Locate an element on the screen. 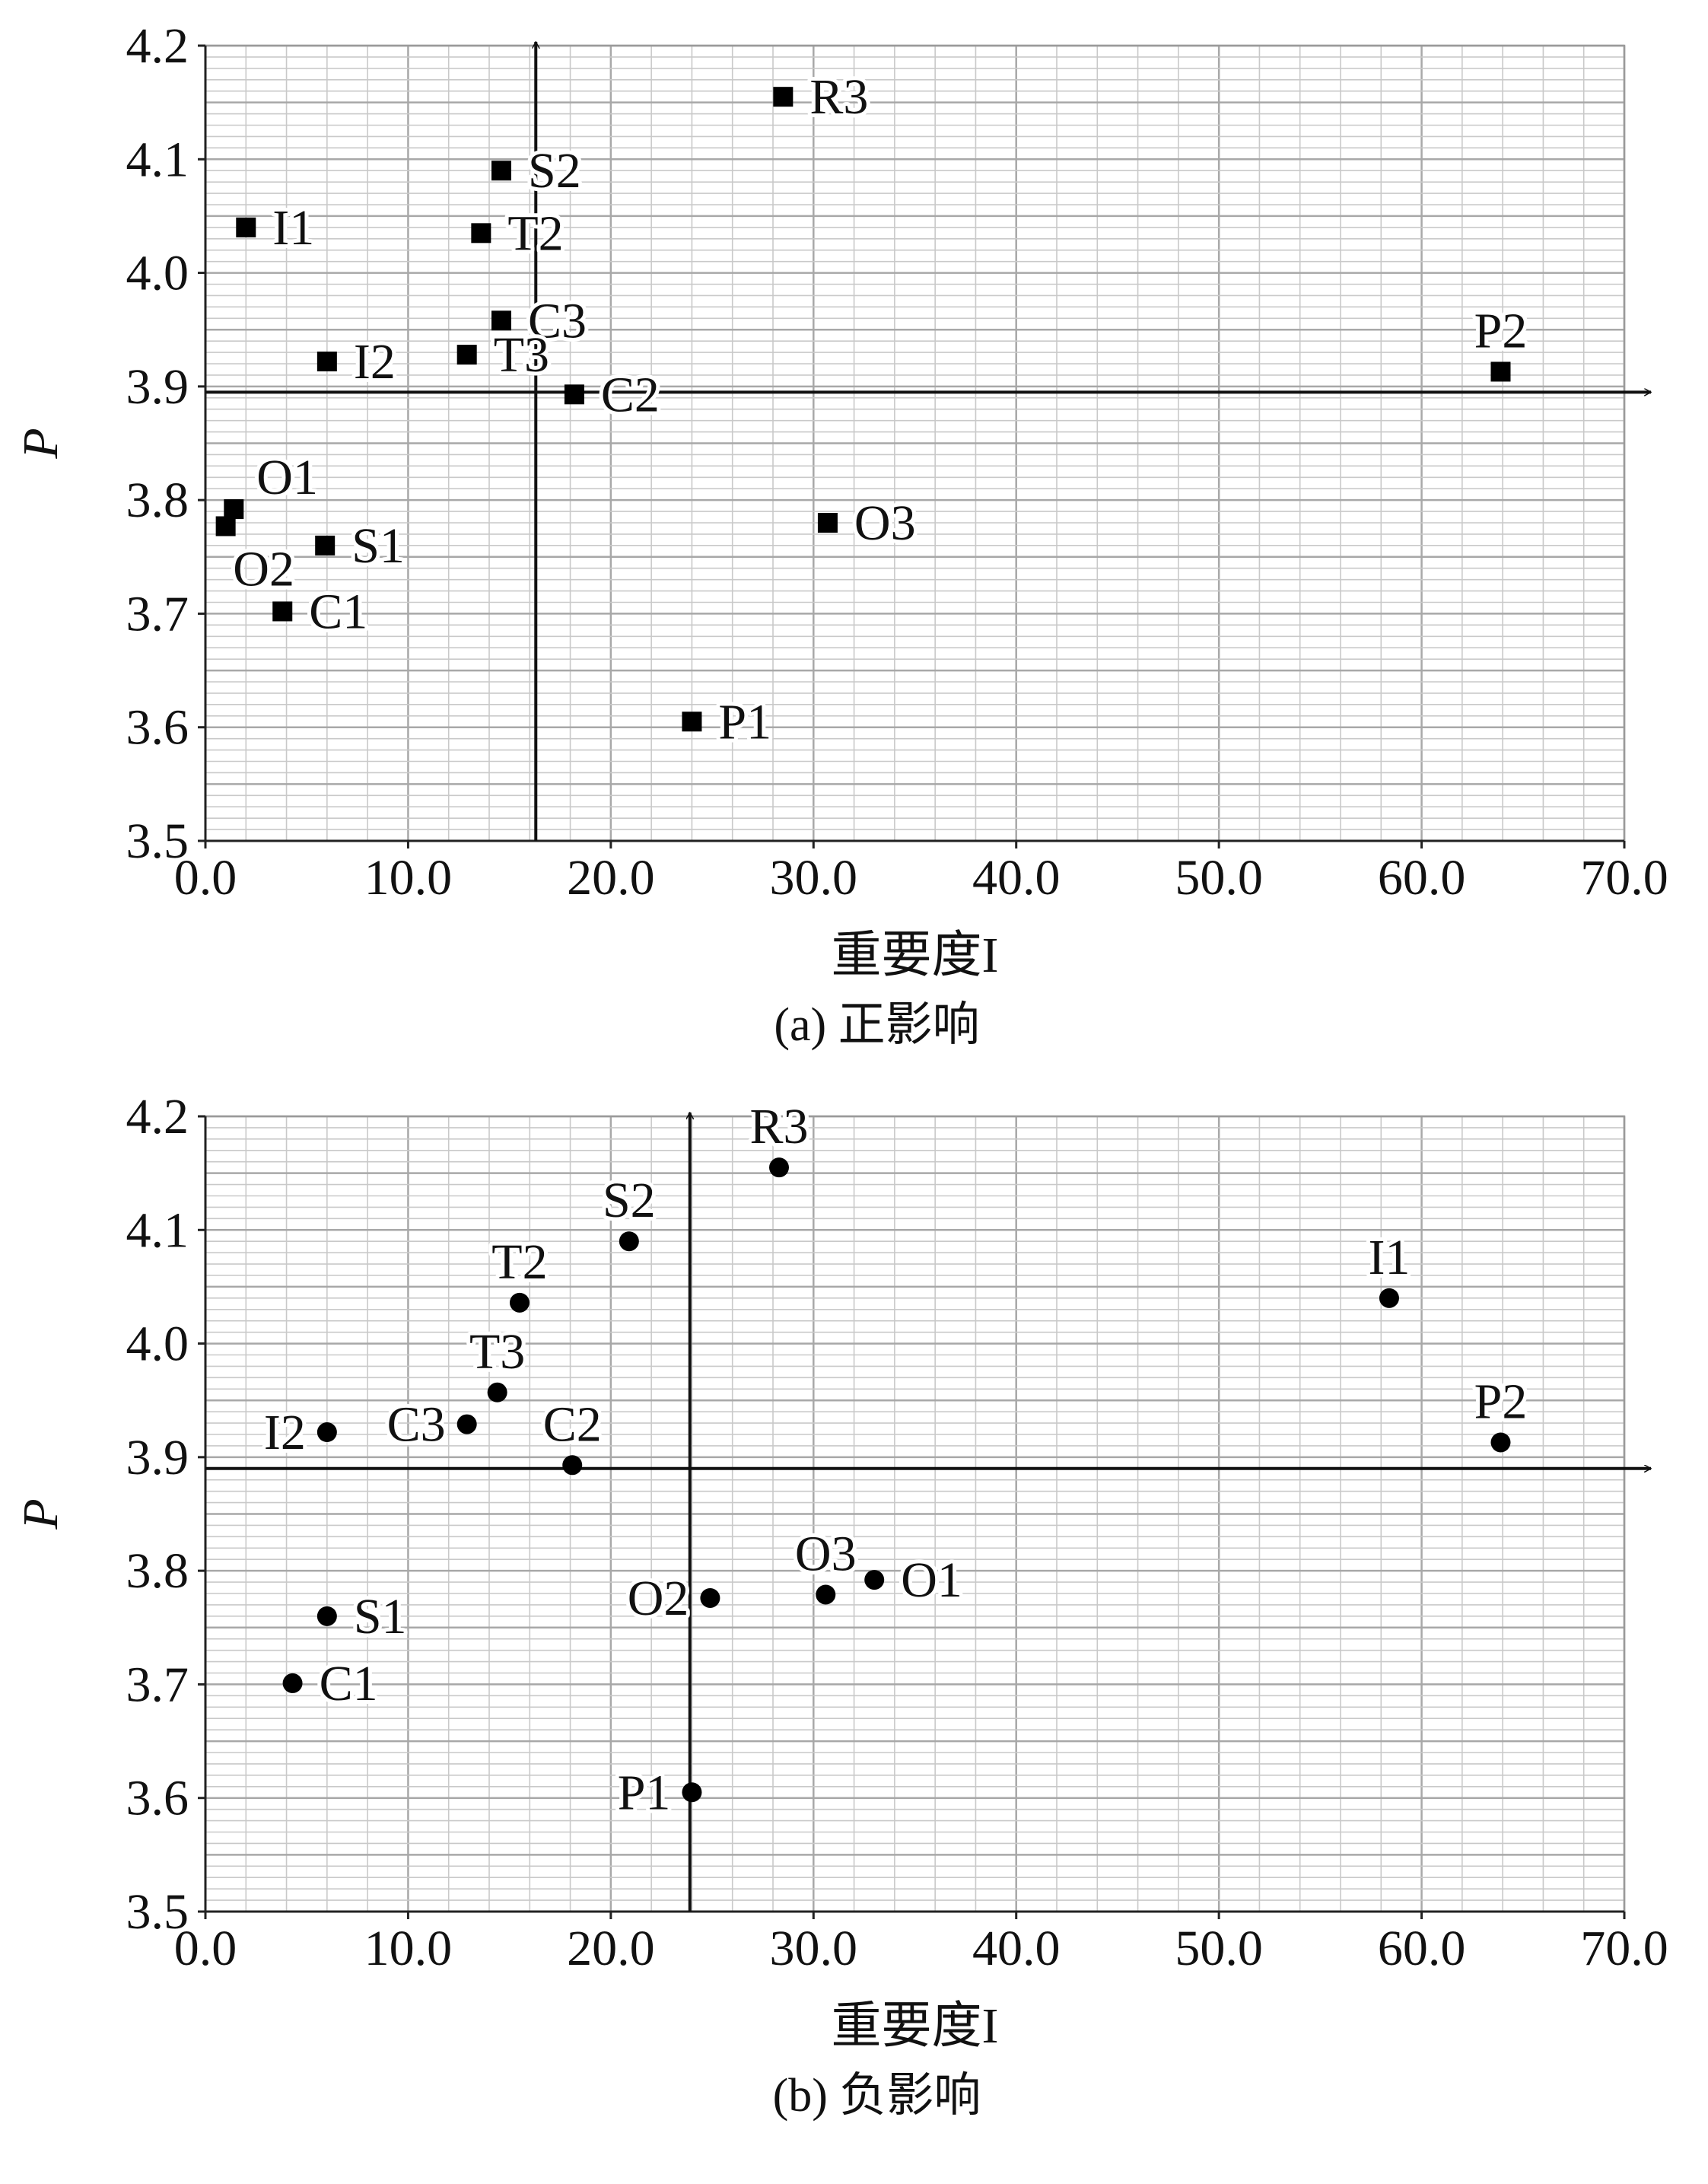 Image resolution: width=1708 pixels, height=2184 pixels. point-label-s2: S2 is located at coordinates (629, 1200).